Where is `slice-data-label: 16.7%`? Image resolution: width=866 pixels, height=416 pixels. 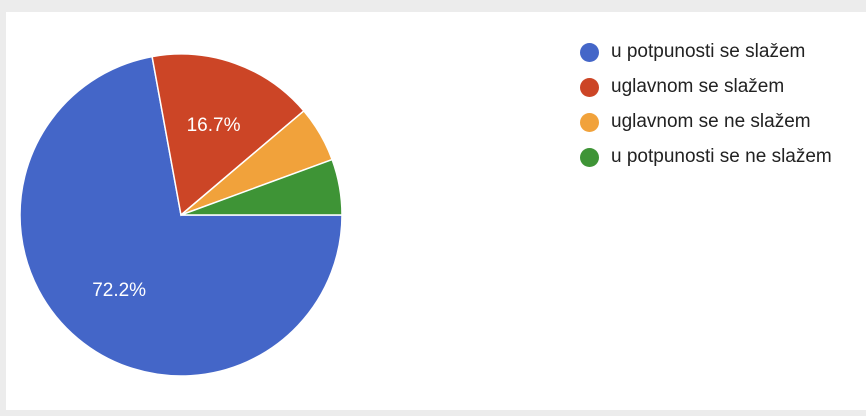
slice-data-label: 16.7% is located at coordinates (214, 125).